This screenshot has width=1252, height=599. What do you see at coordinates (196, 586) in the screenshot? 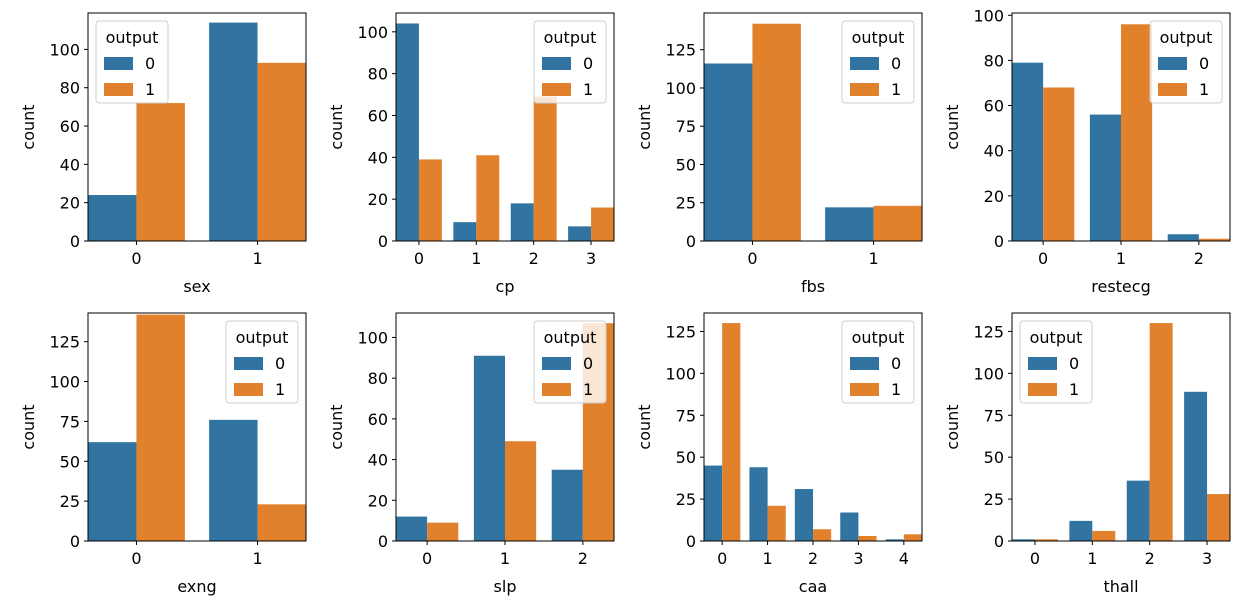
I see `x-axis-label: exng` at bounding box center [196, 586].